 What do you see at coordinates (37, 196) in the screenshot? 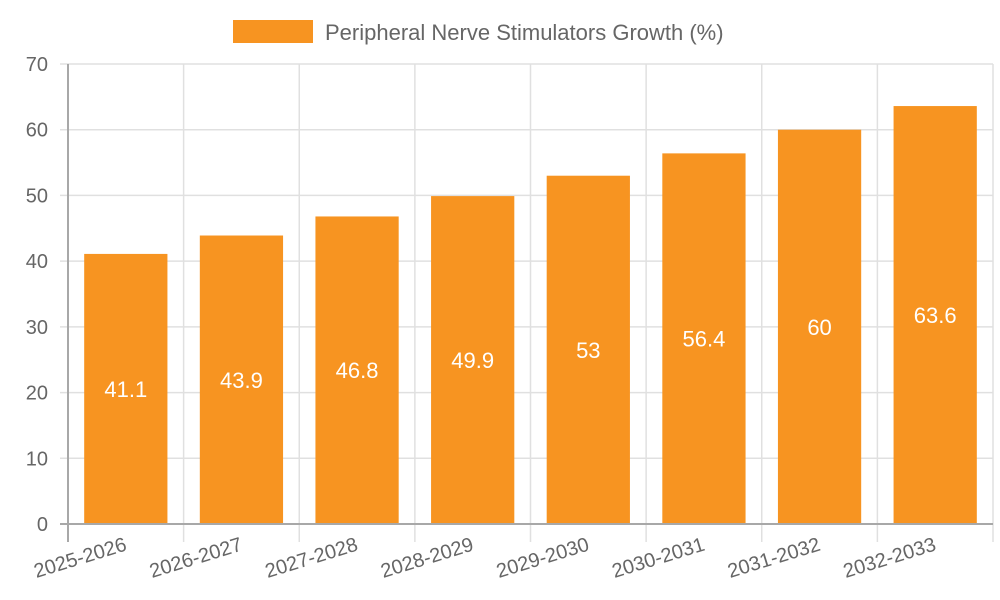
I see `y-tick-label: 50` at bounding box center [37, 196].